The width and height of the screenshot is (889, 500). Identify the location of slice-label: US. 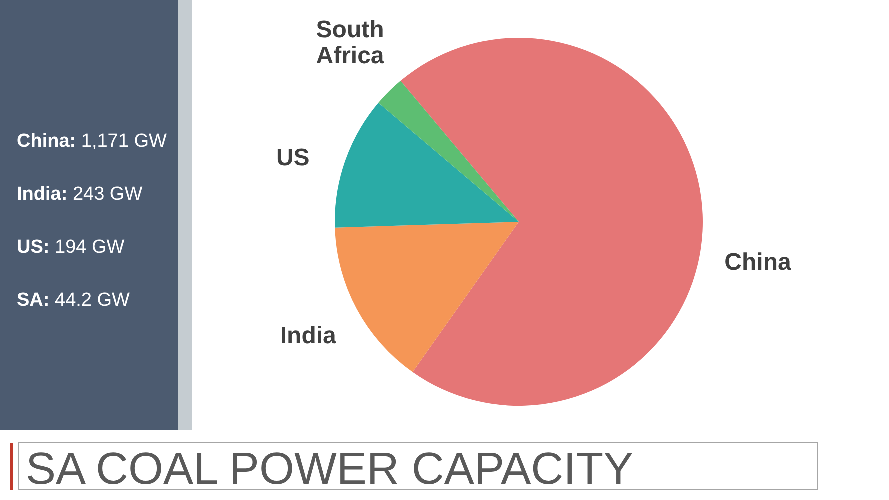
(293, 158).